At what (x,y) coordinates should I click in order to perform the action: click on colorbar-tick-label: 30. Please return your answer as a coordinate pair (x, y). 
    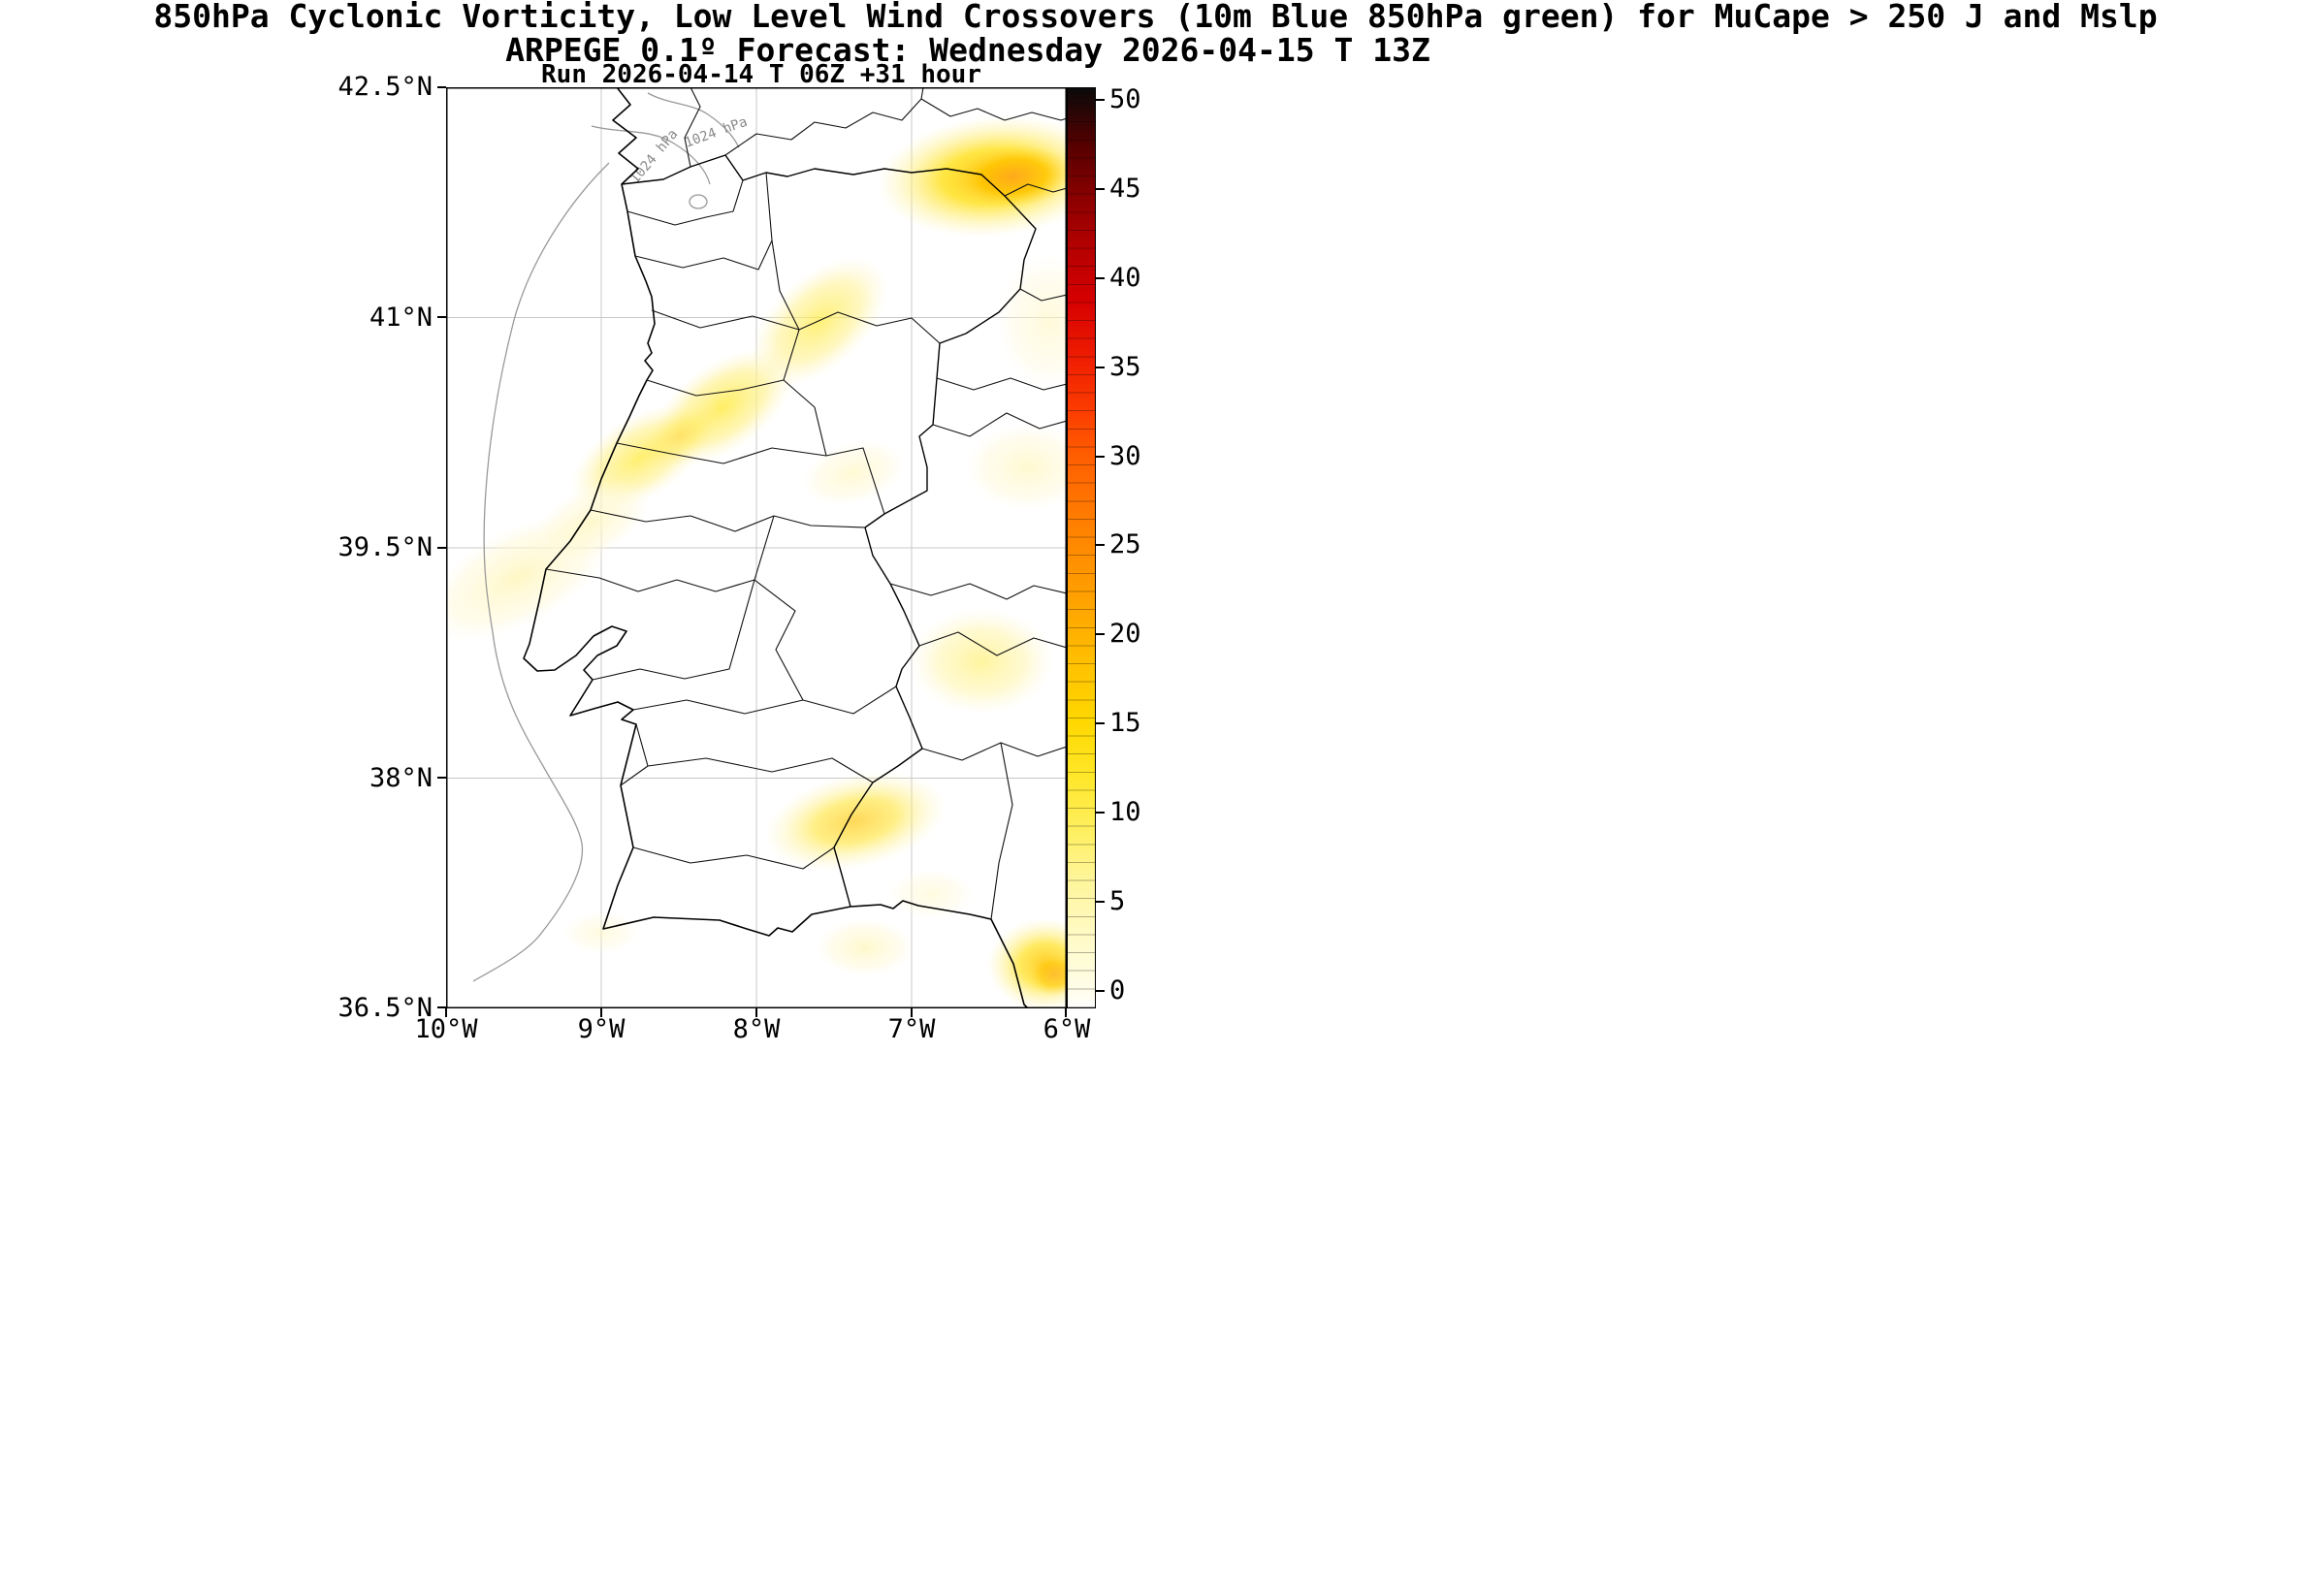
    Looking at the image, I should click on (1125, 456).